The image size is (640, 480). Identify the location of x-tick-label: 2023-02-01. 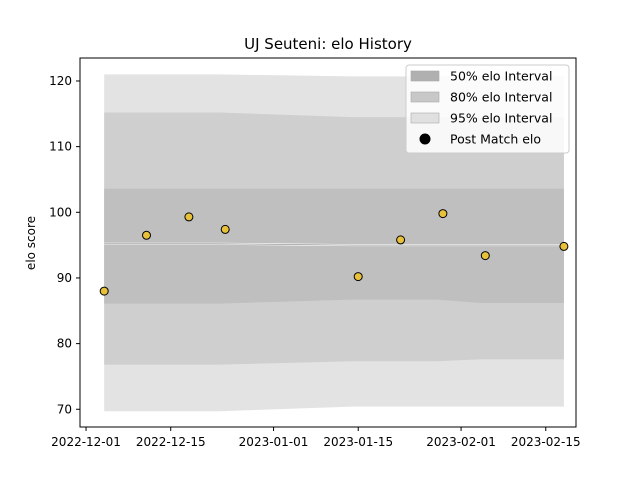
(461, 442).